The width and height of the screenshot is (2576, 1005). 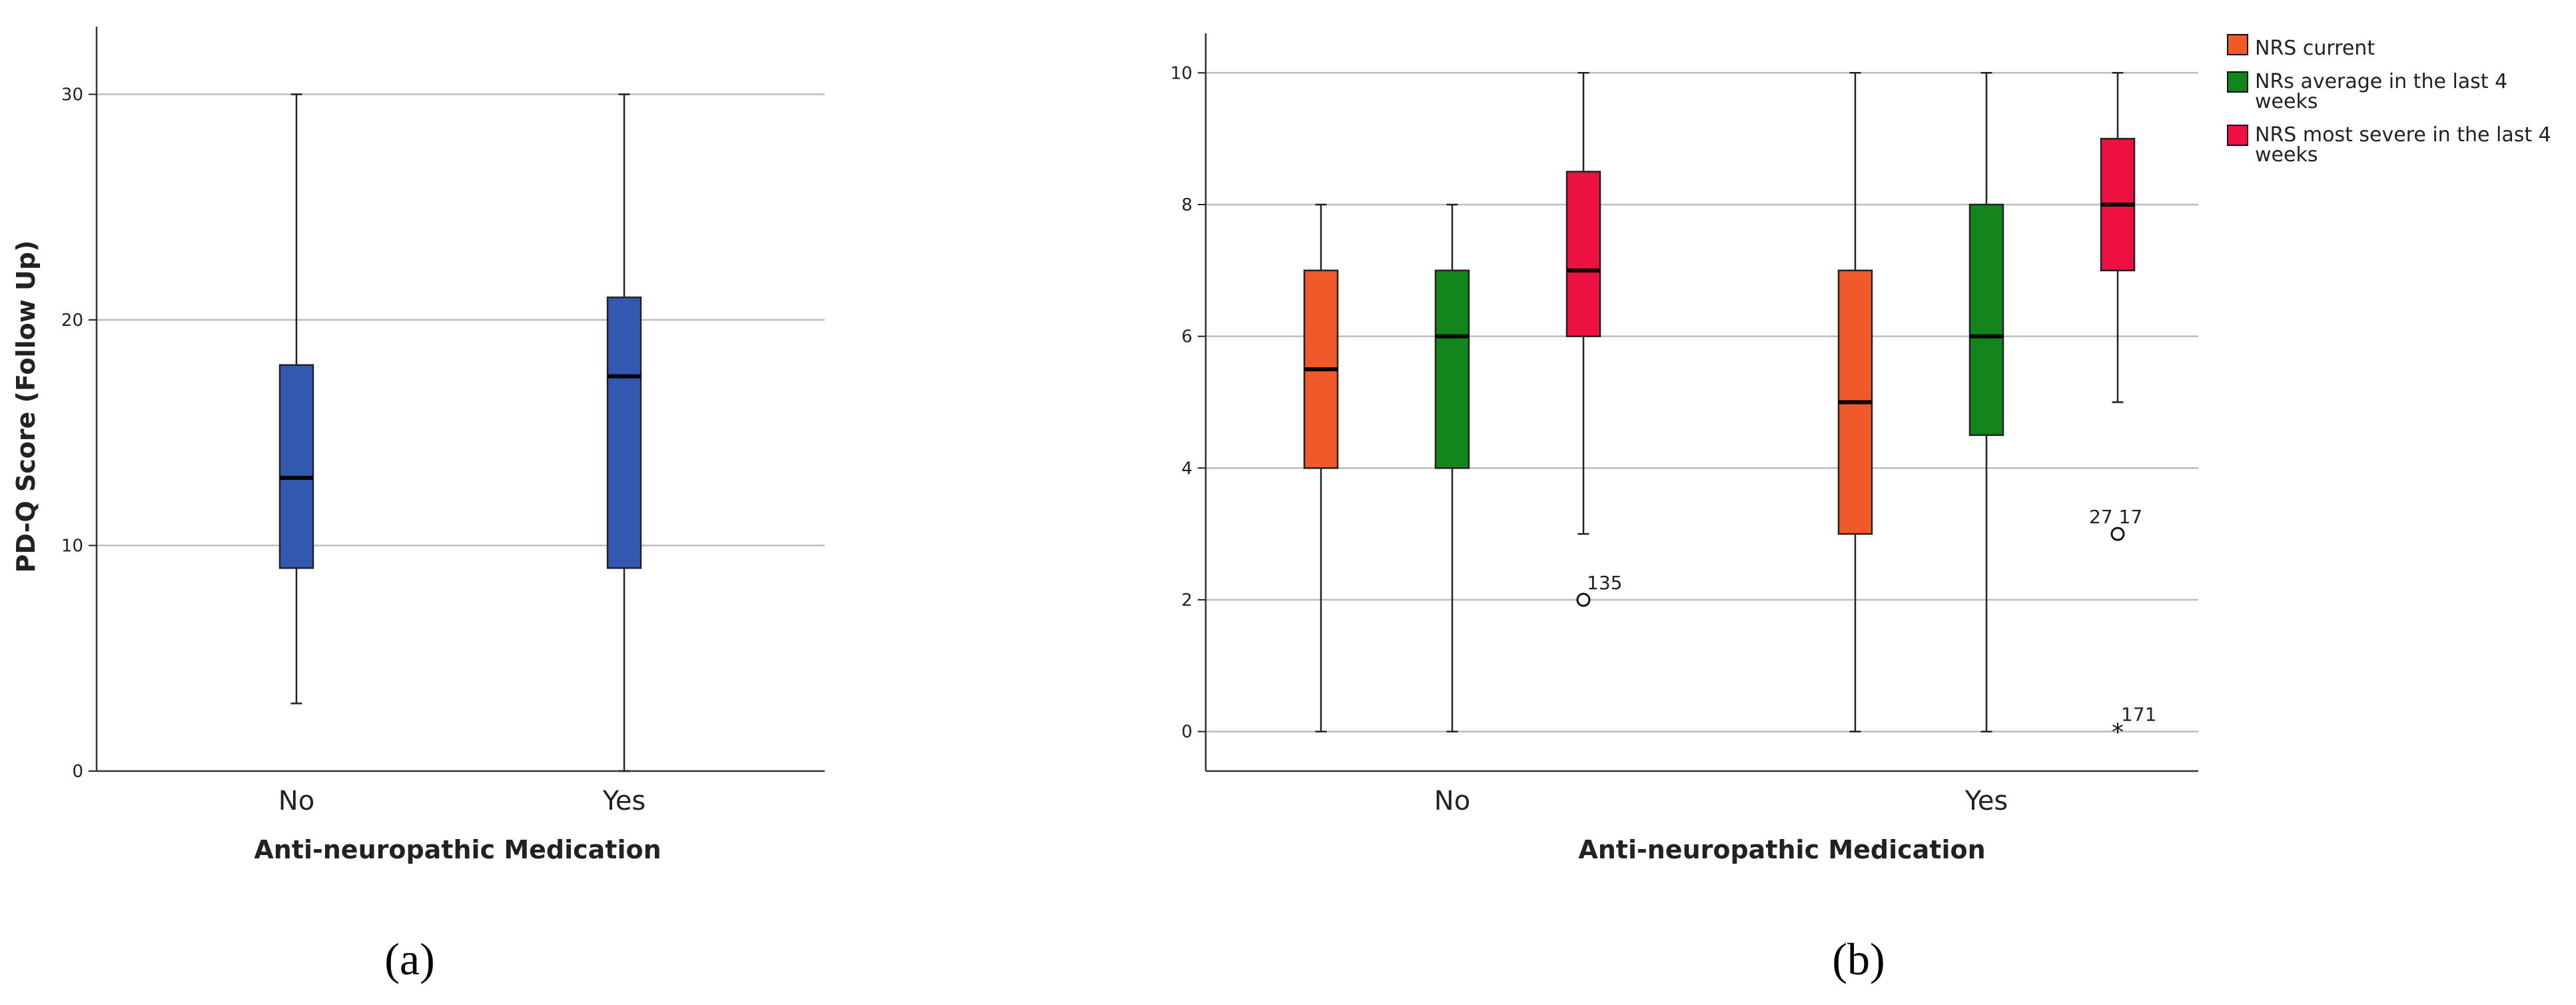 What do you see at coordinates (79, 434) in the screenshot?
I see `chart-a-y-ticks: 0 10 20 30` at bounding box center [79, 434].